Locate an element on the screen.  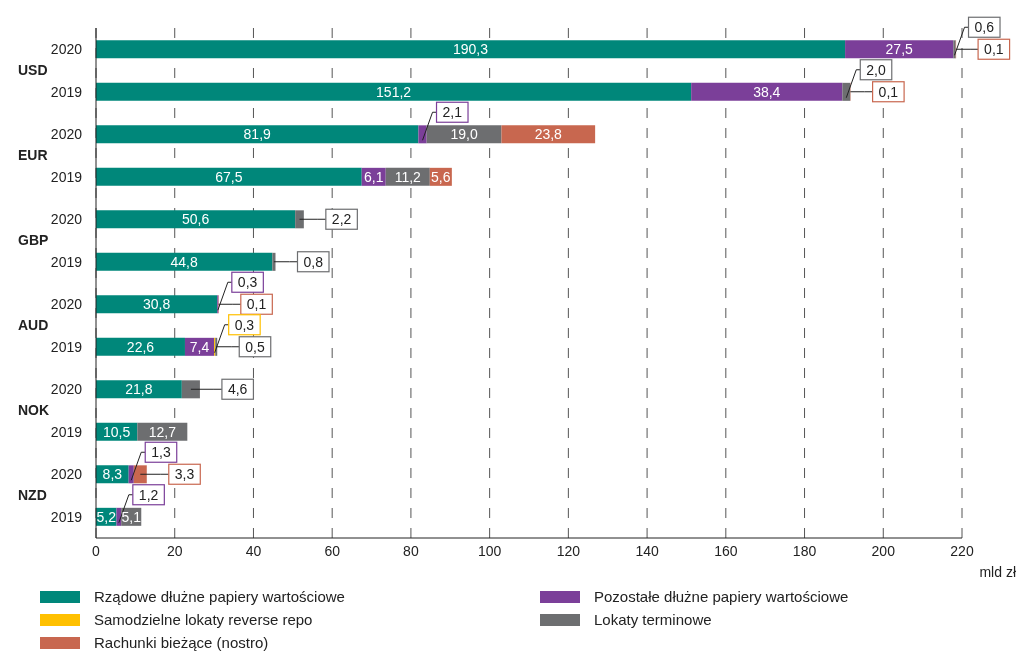
data-label: 67,5 is located at coordinates (229, 176).